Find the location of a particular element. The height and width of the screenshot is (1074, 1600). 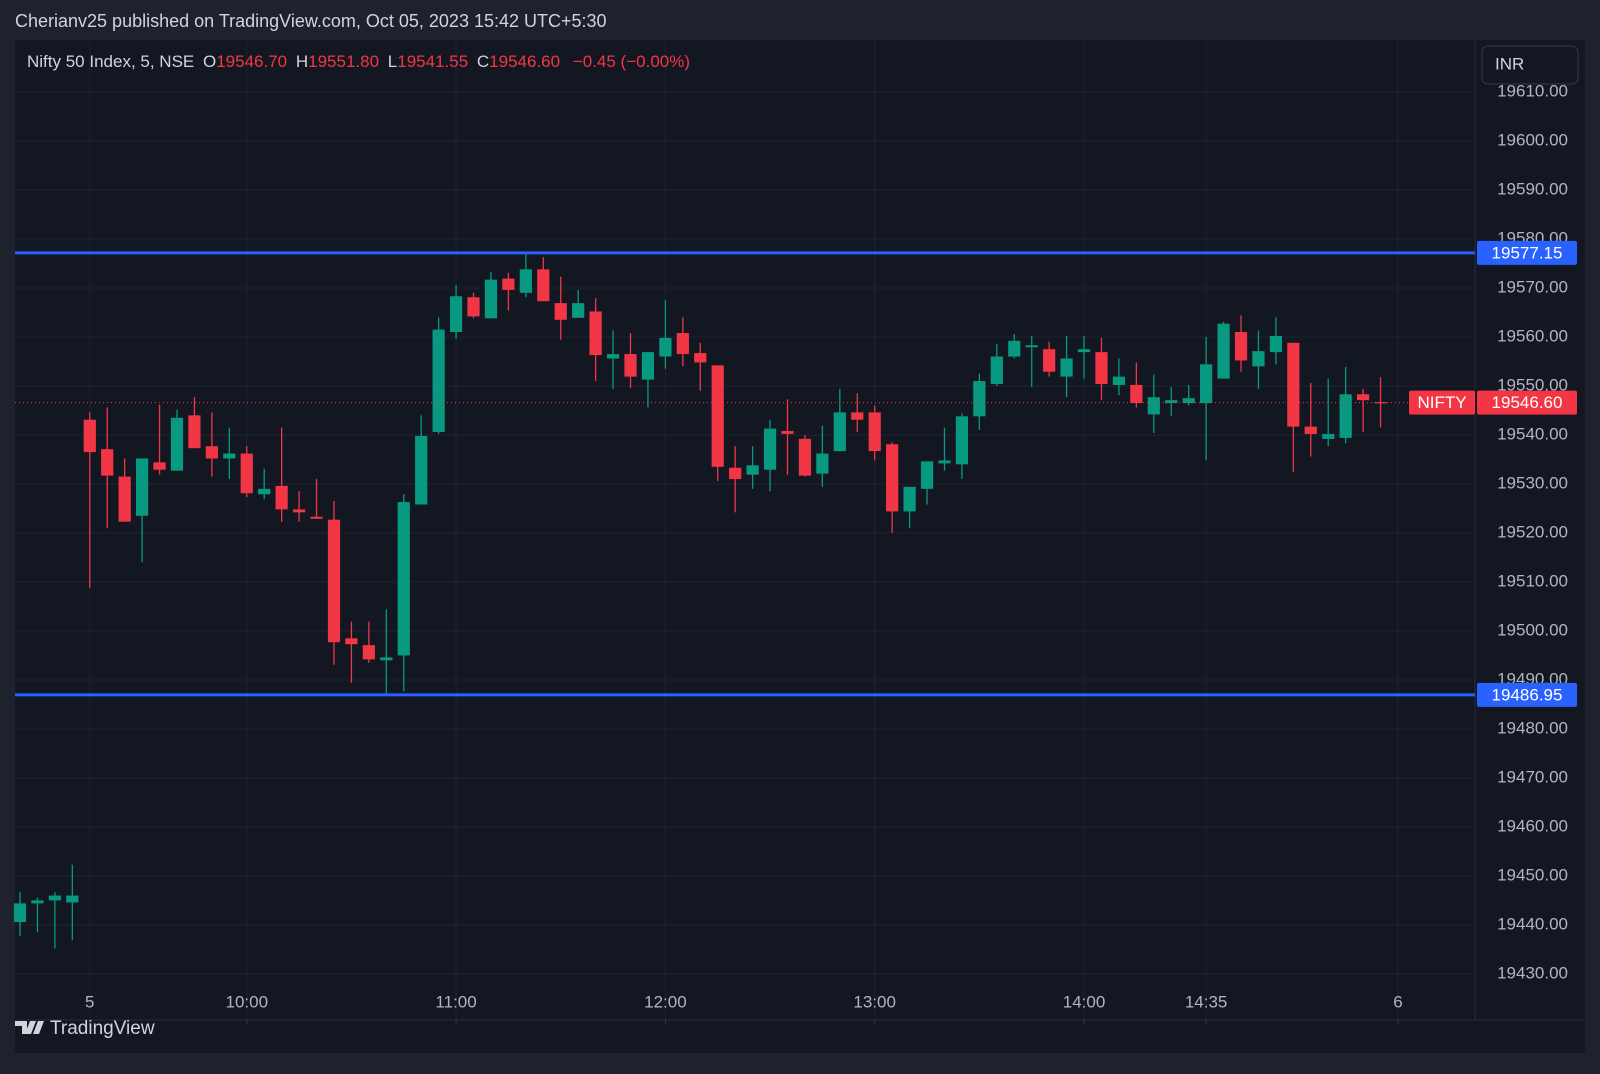

y-tick-label: 19520.00 is located at coordinates (1532, 531).